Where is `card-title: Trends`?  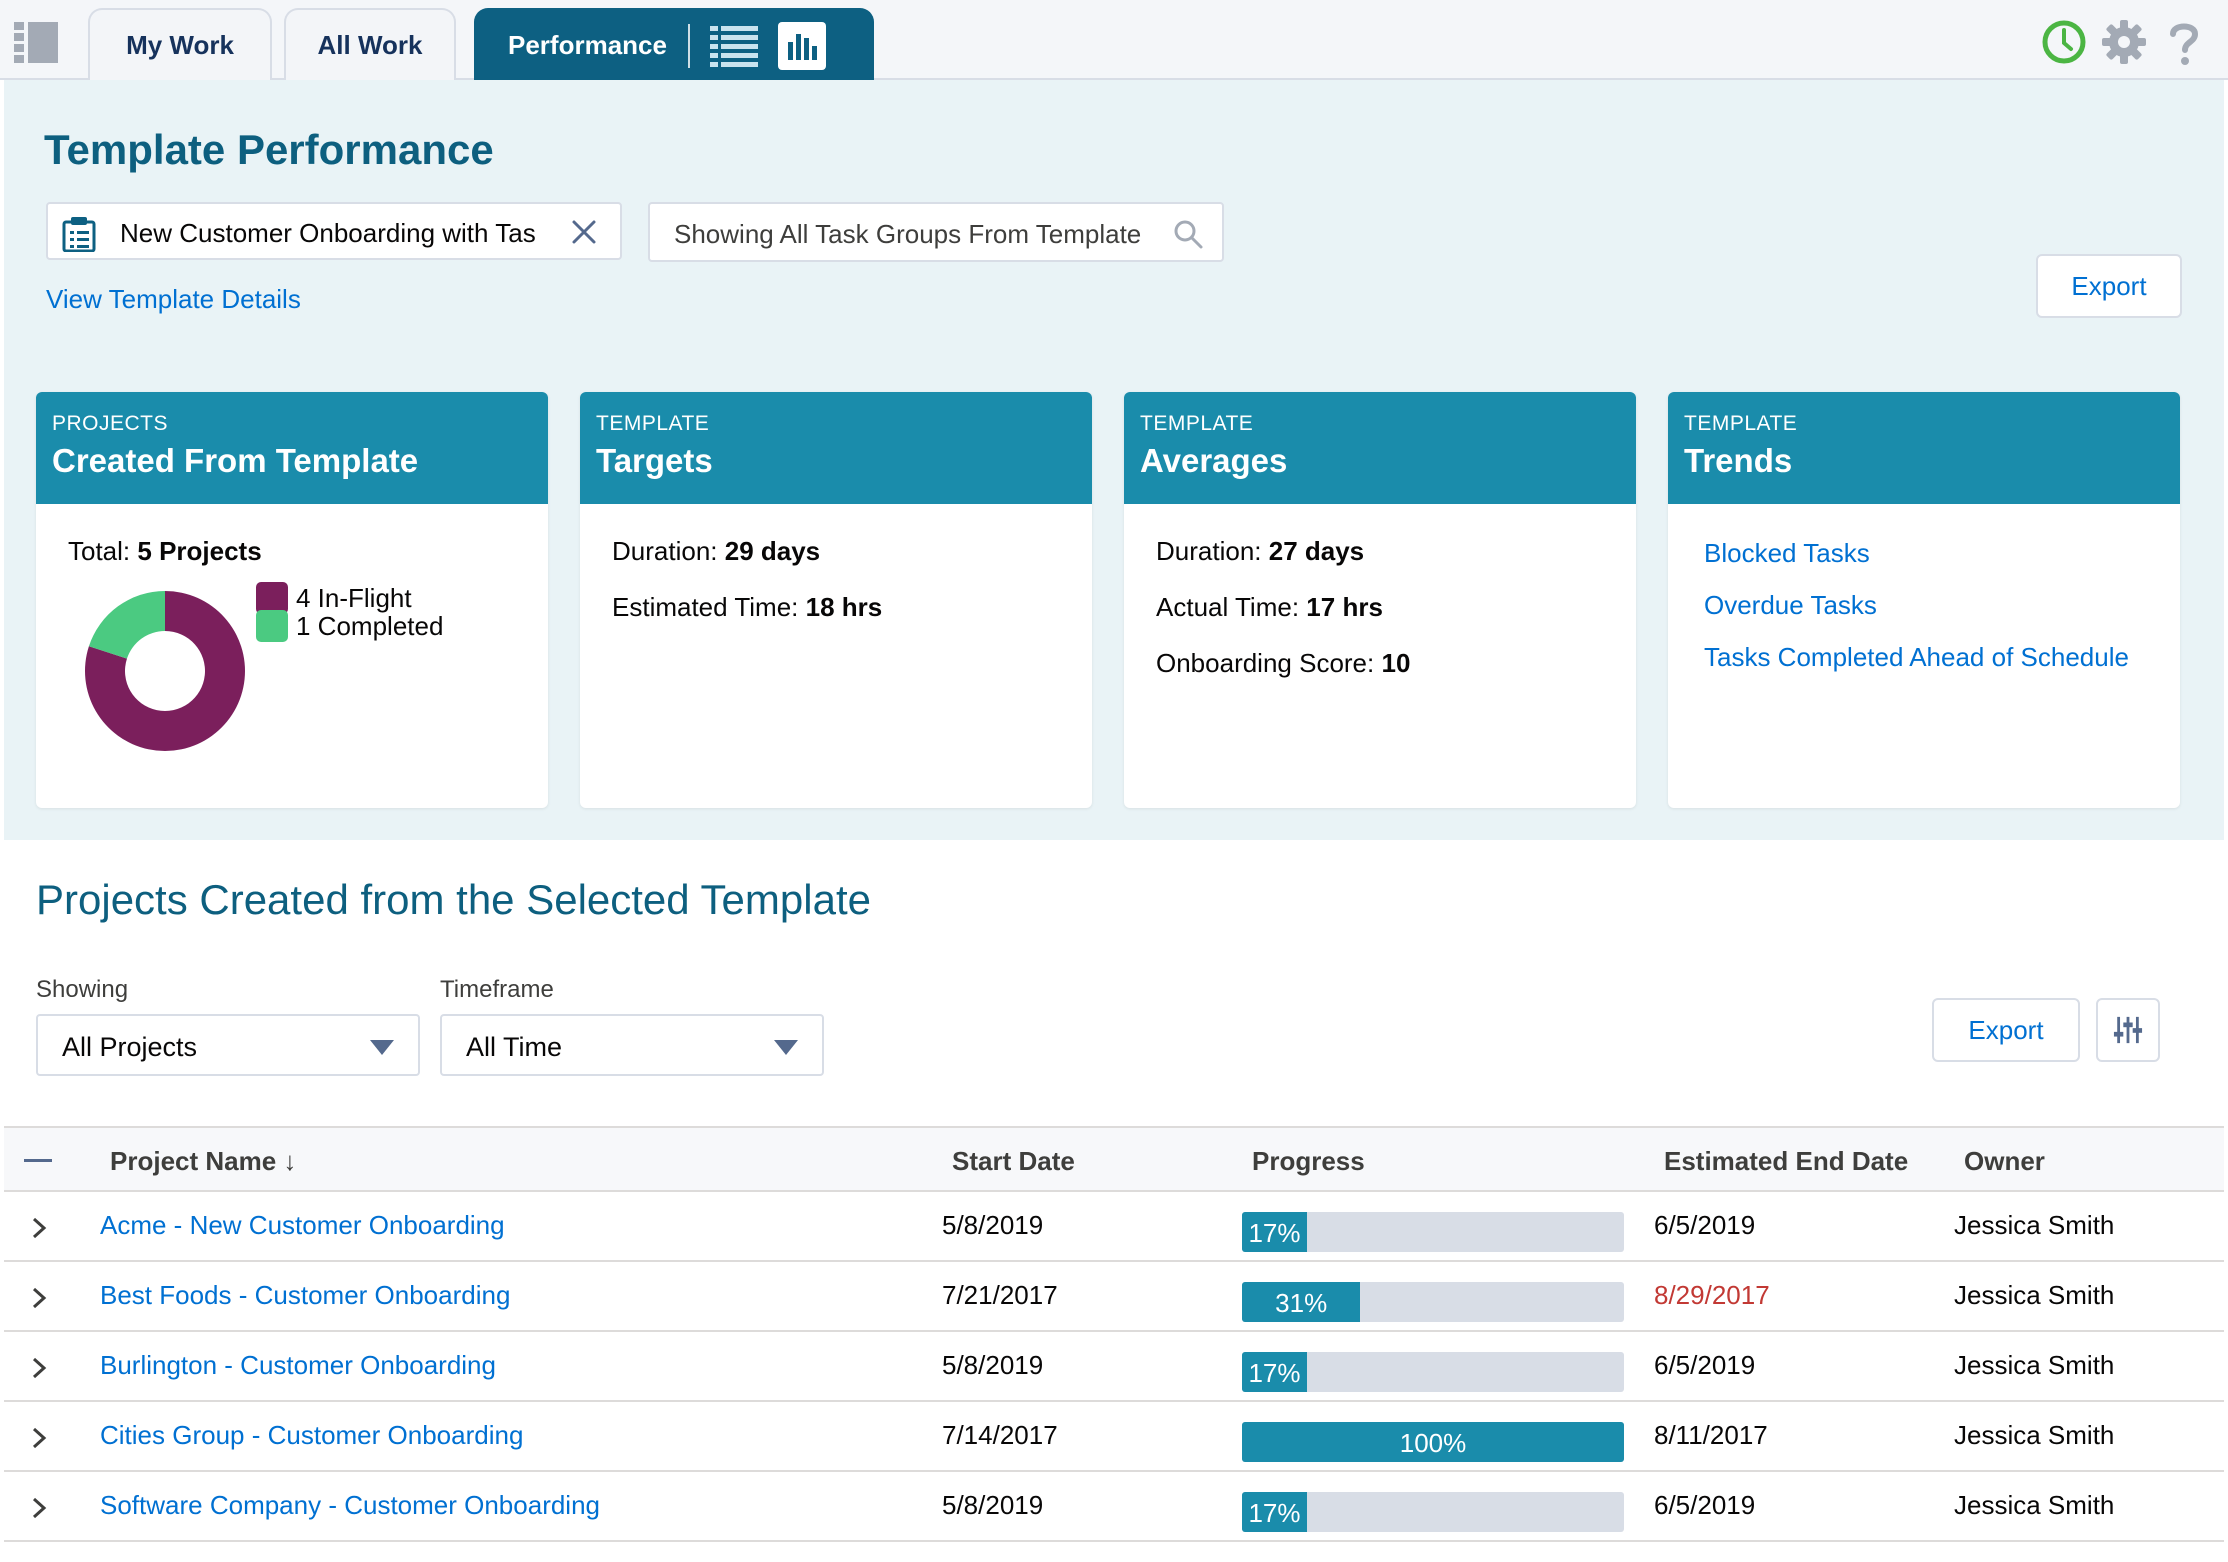
card-title: Trends is located at coordinates (1738, 460).